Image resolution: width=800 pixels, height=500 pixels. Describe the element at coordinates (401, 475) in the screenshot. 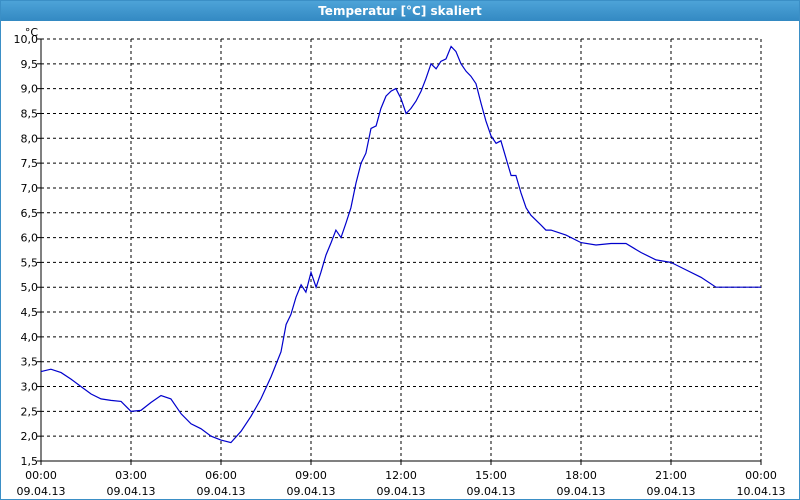

I see `x-tick-time: 12:00` at that location.